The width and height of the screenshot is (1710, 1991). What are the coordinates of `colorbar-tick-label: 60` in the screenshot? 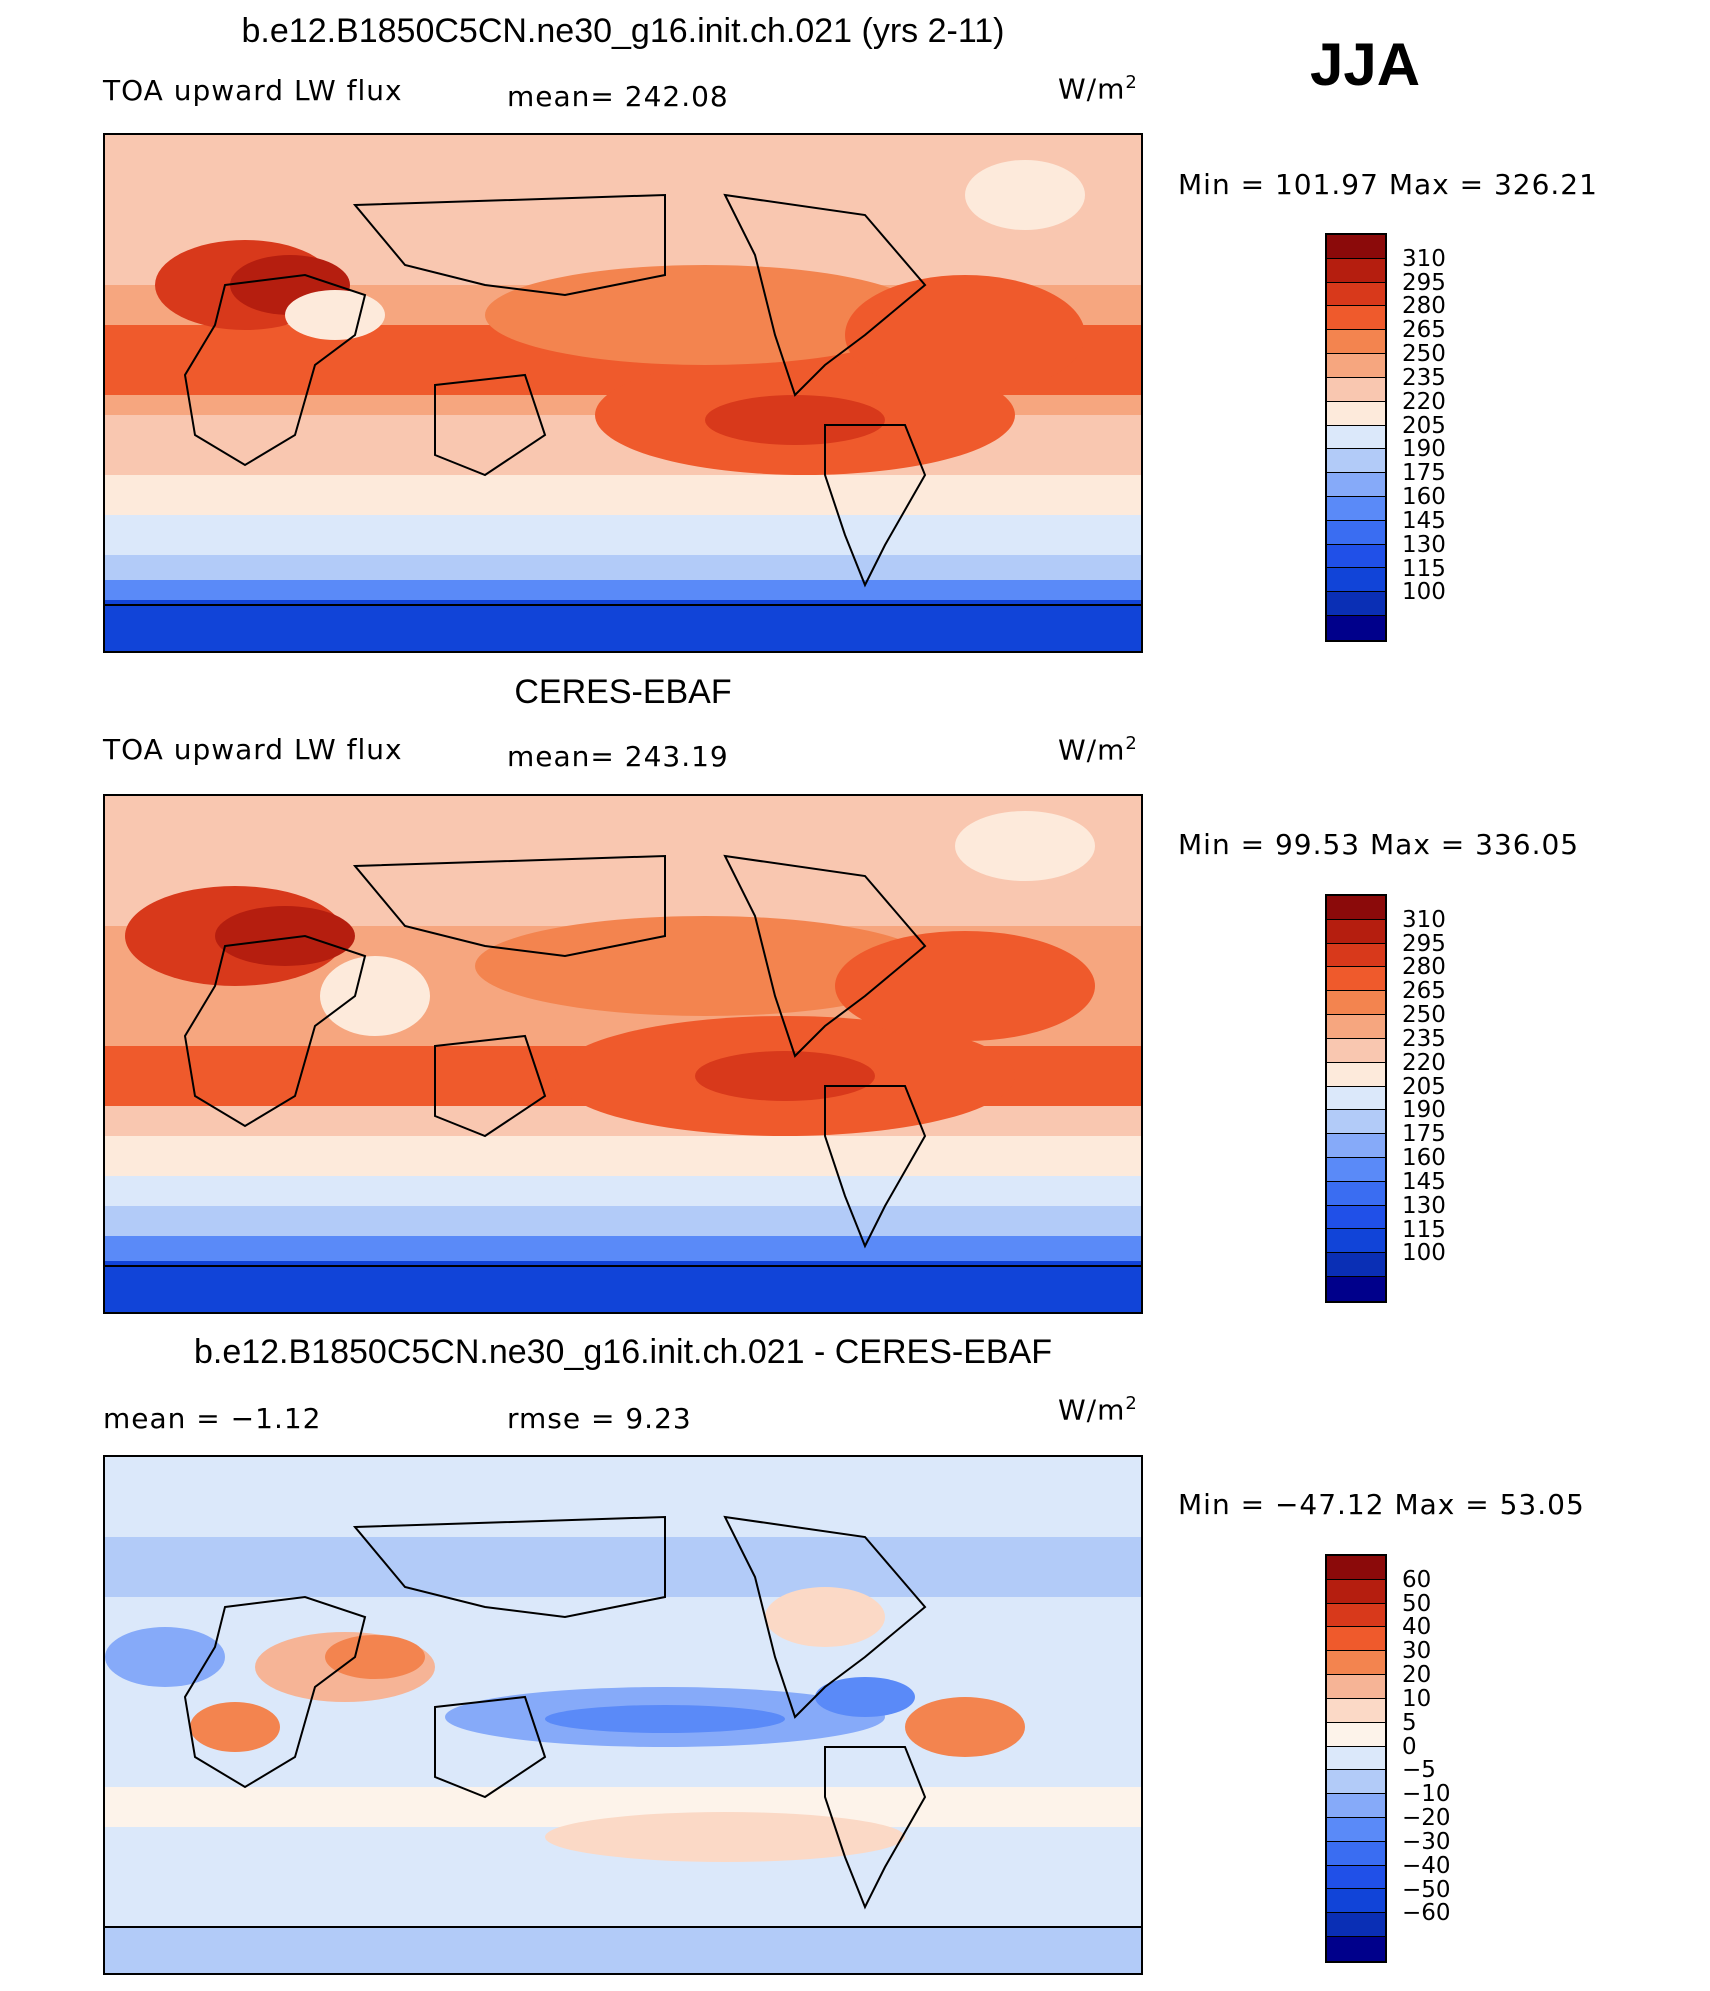 It's located at (1417, 1579).